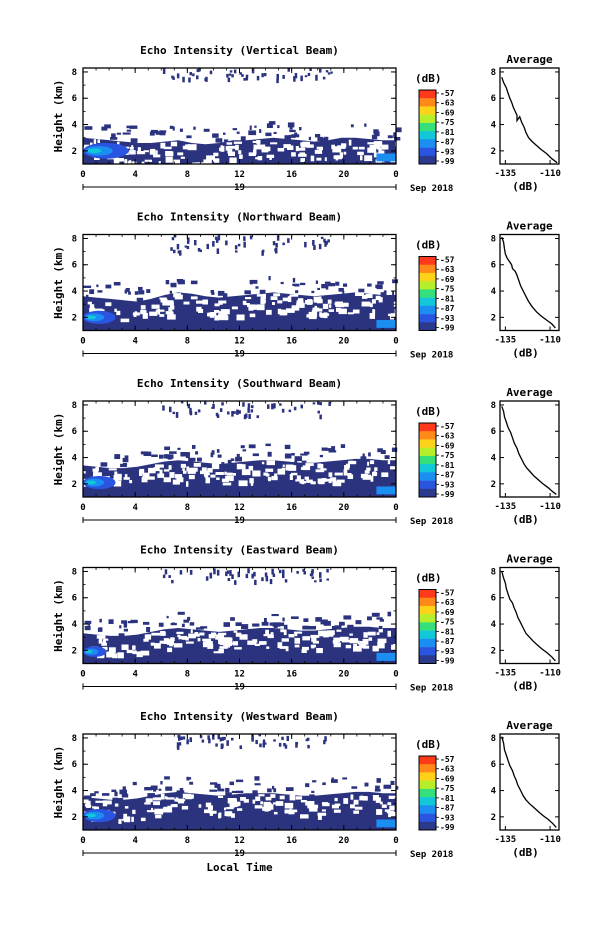 The width and height of the screenshot is (615, 929). What do you see at coordinates (75, 459) in the screenshot?
I see `y-tick-label: 4` at bounding box center [75, 459].